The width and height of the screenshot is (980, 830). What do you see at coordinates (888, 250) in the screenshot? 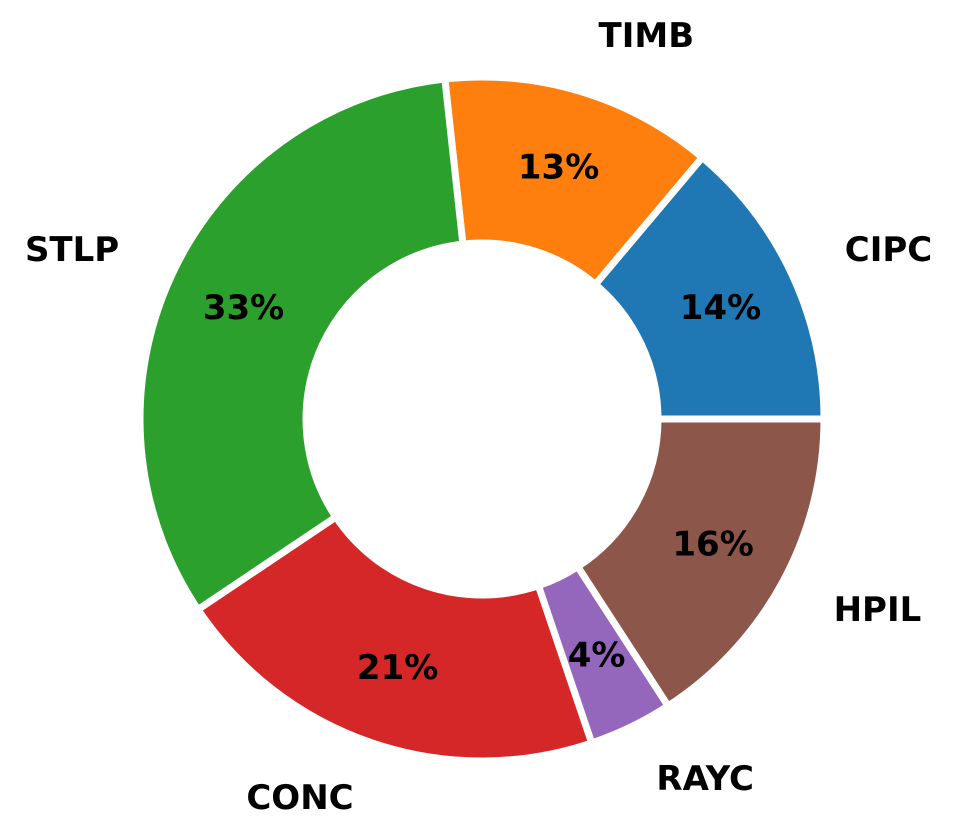
I see `category-label-cipc: CIPC` at bounding box center [888, 250].